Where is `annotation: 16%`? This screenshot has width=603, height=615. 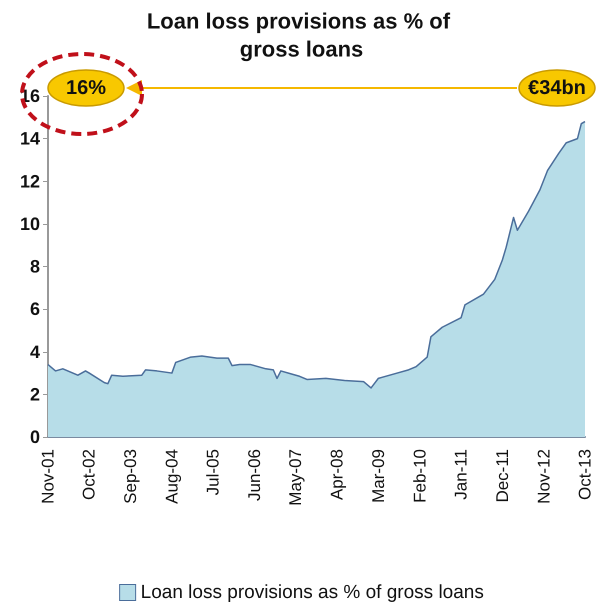 annotation: 16% is located at coordinates (86, 88).